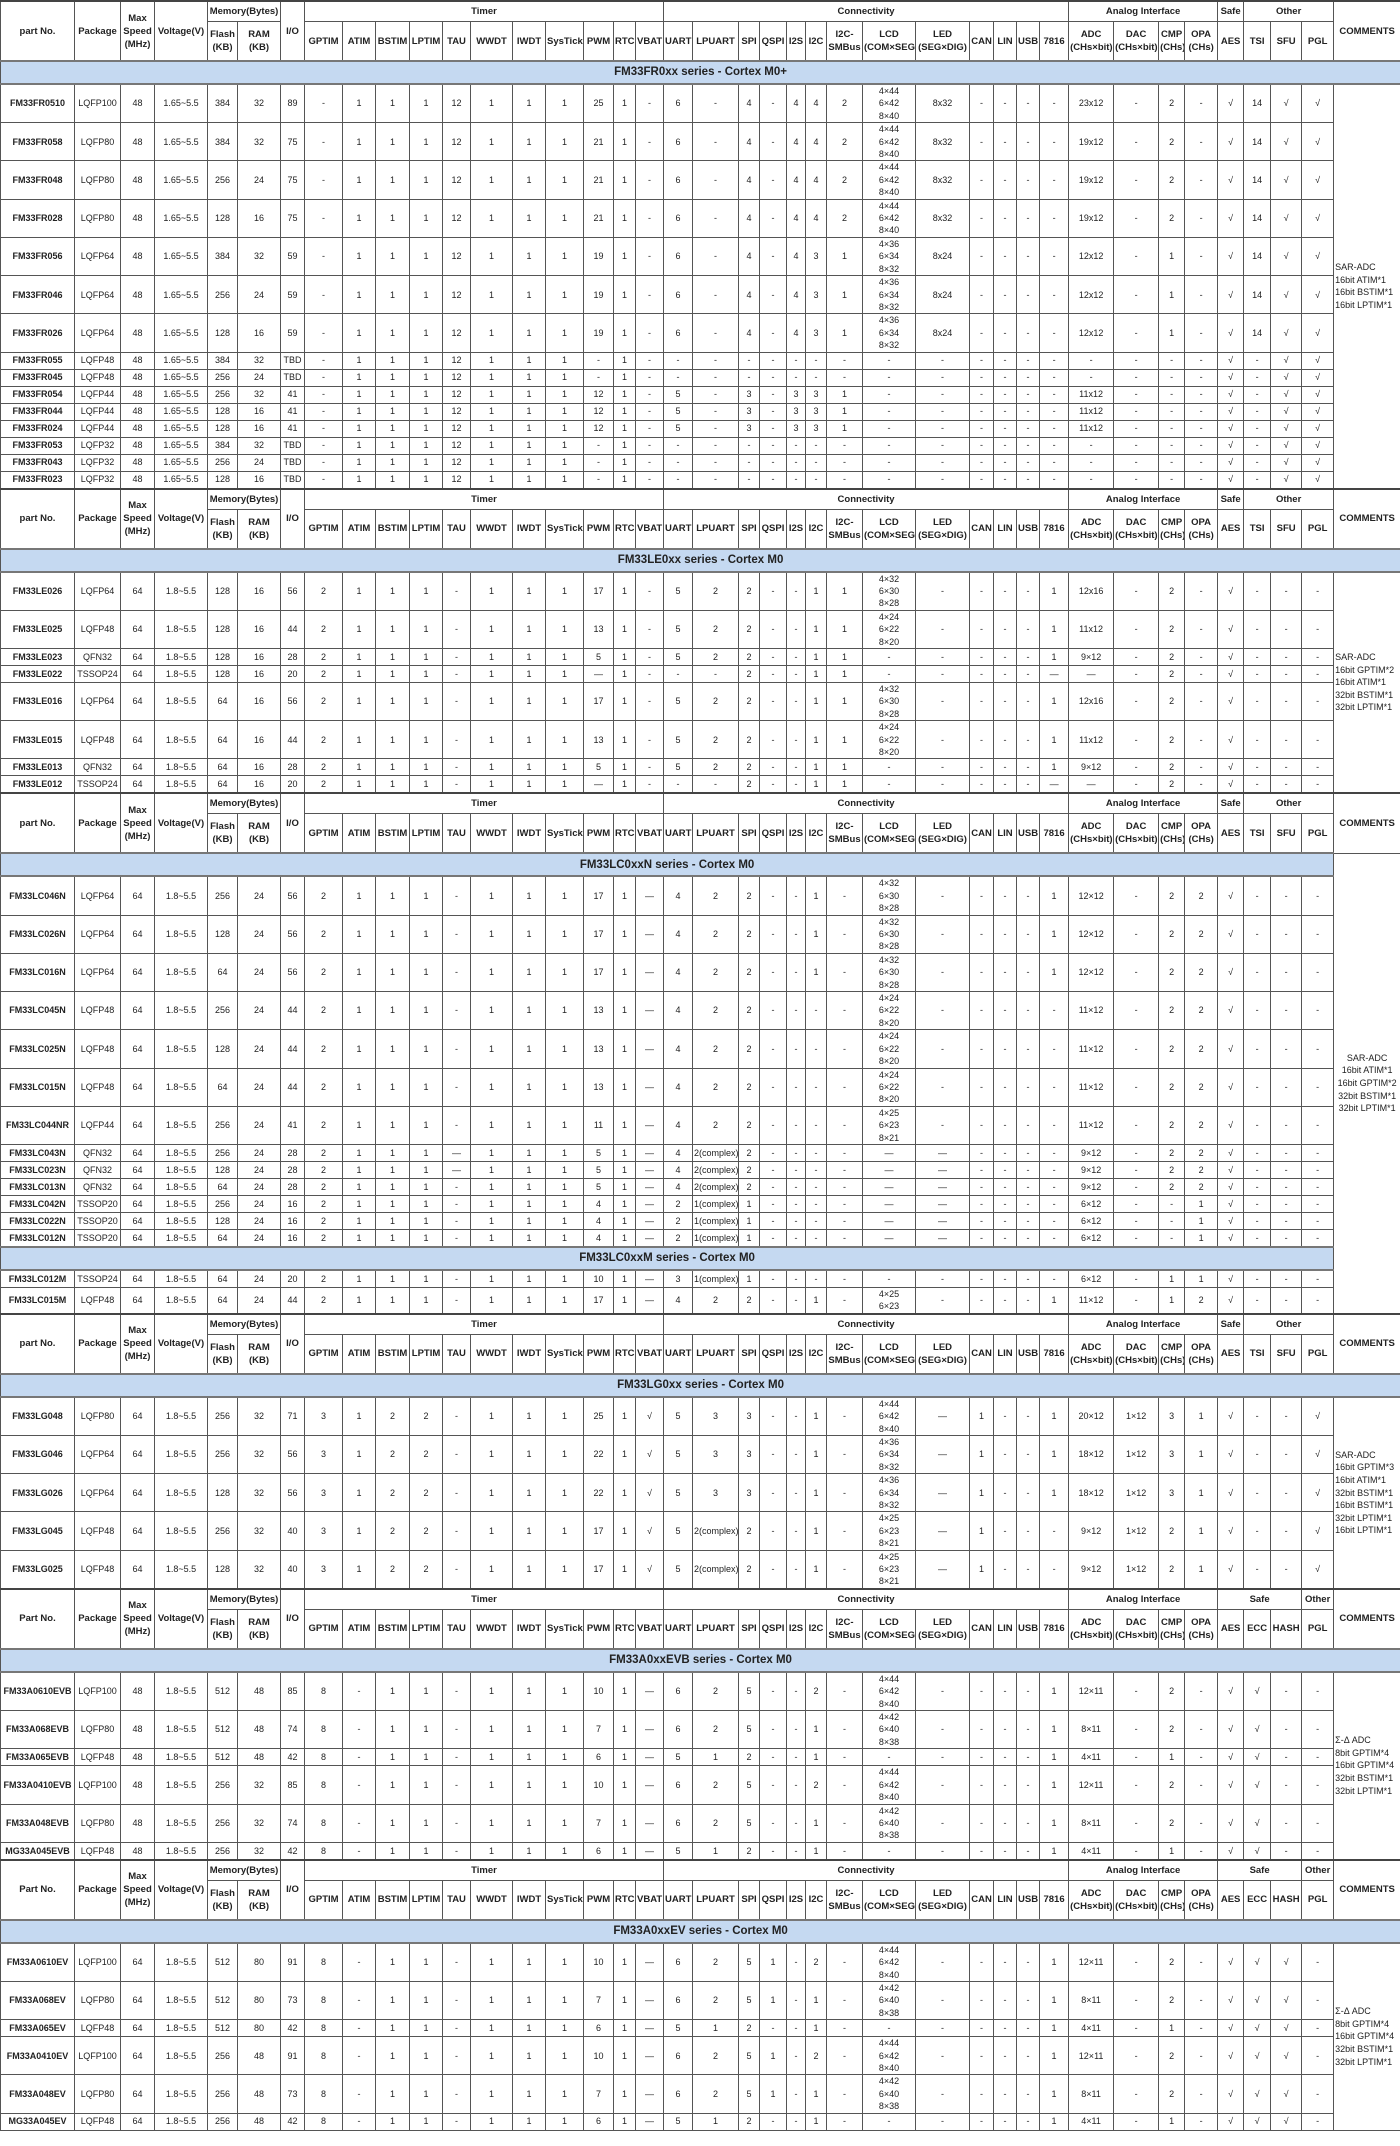  I want to click on column-header: WWDT, so click(492, 833).